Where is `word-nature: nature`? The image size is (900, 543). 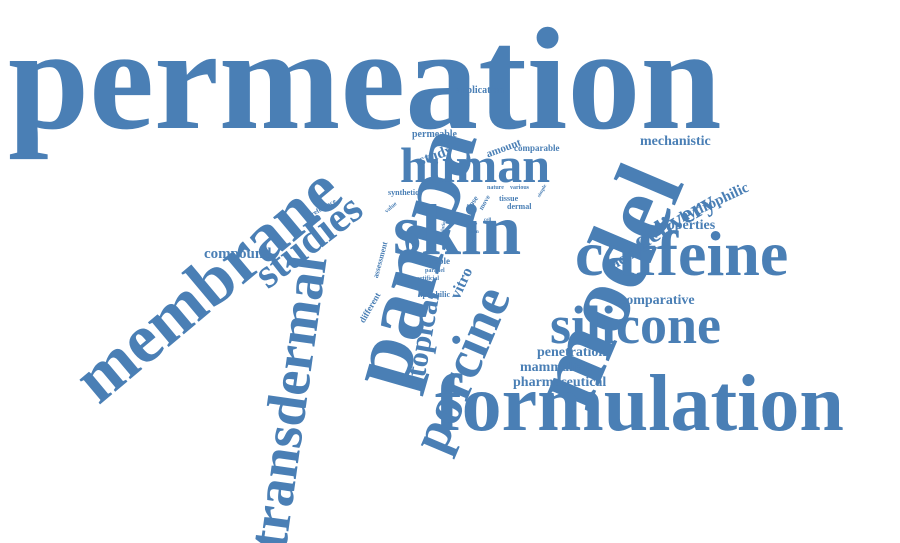 word-nature: nature is located at coordinates (495, 188).